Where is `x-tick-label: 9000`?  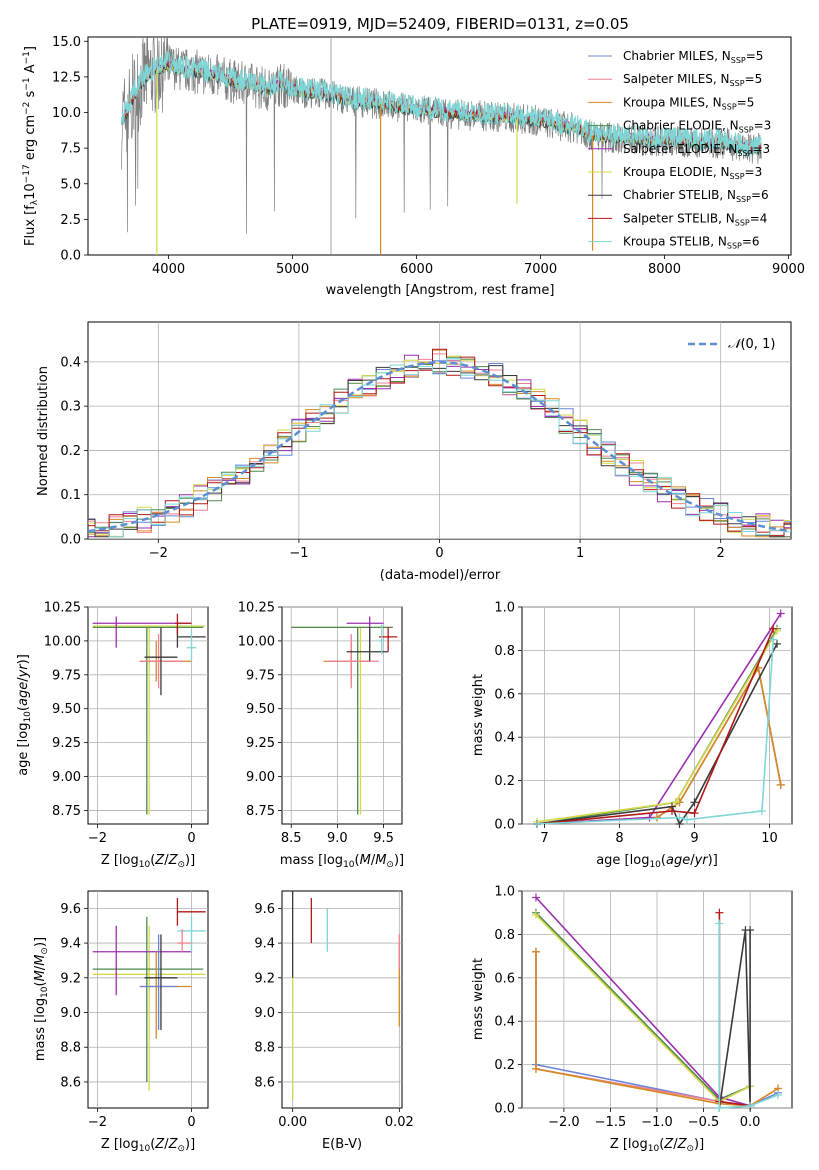 x-tick-label: 9000 is located at coordinates (788, 269).